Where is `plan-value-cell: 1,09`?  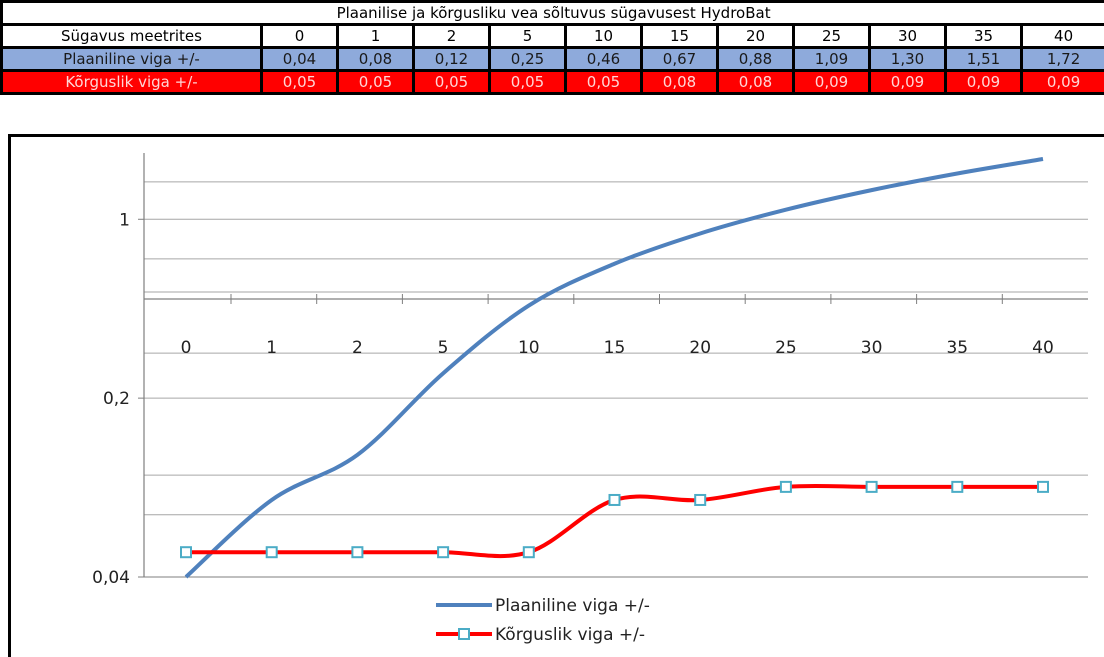 plan-value-cell: 1,09 is located at coordinates (831, 59).